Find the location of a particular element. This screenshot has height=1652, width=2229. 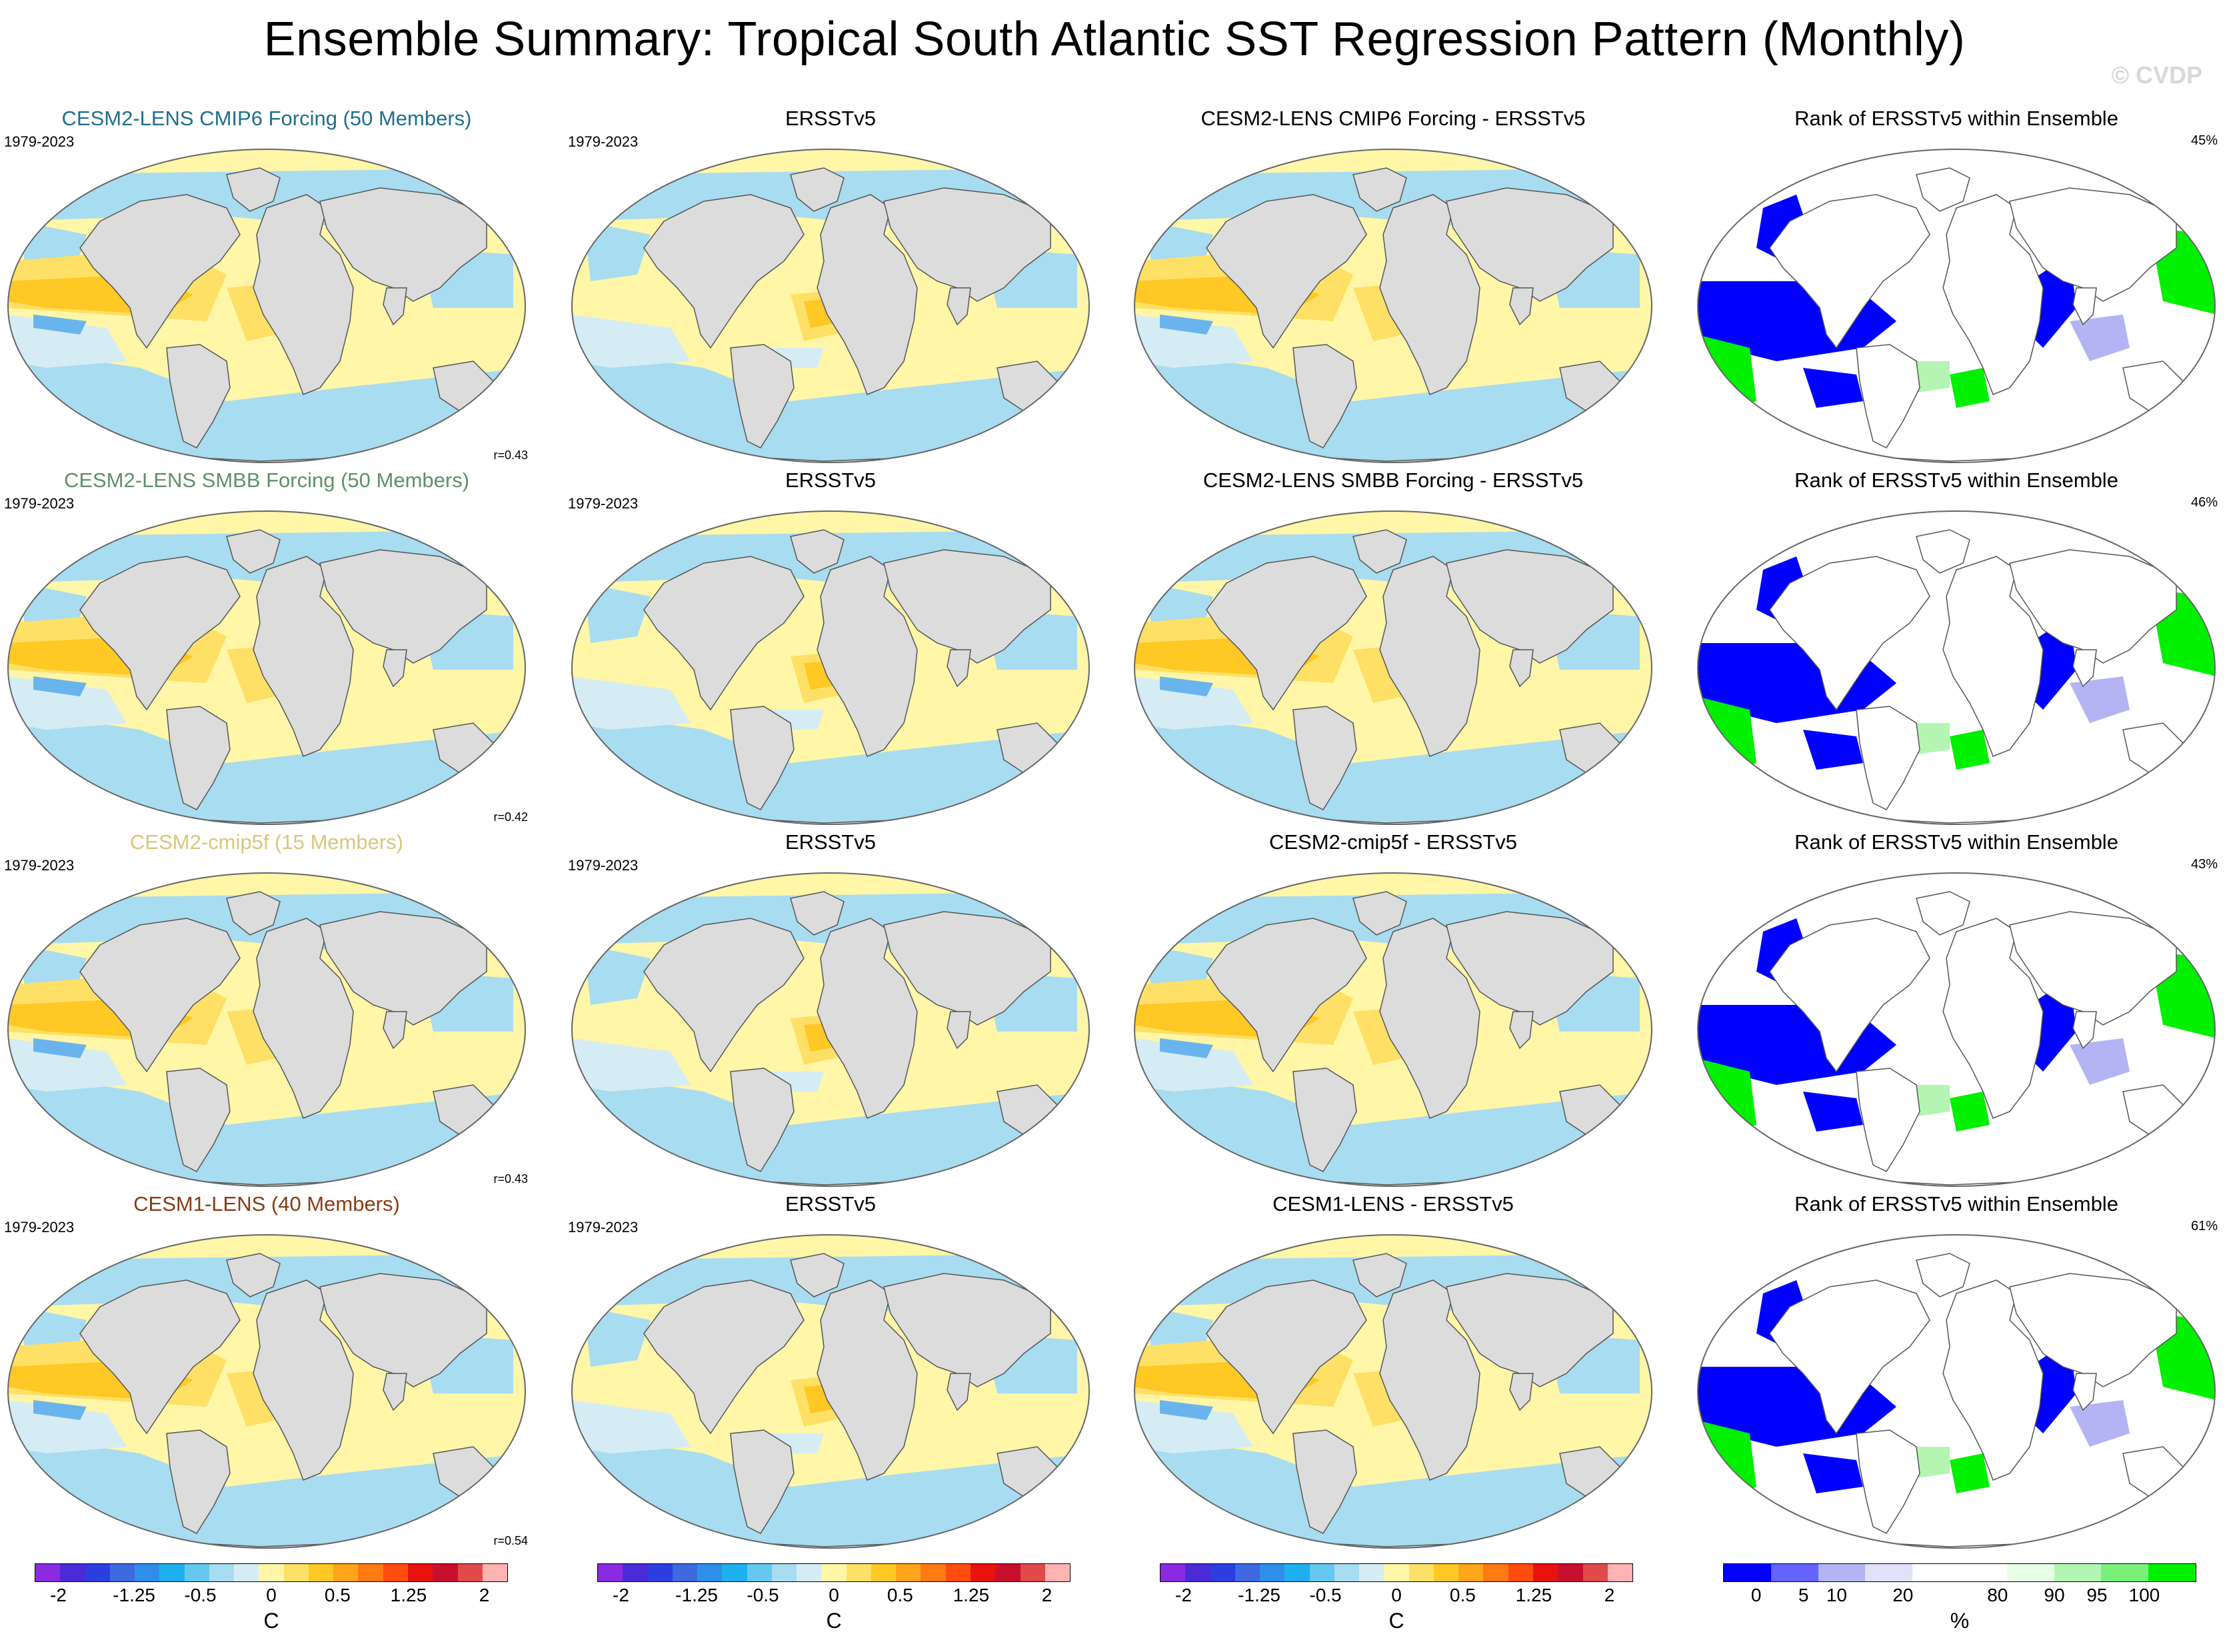

colorbar-tick-label: 0.5 is located at coordinates (900, 1595).